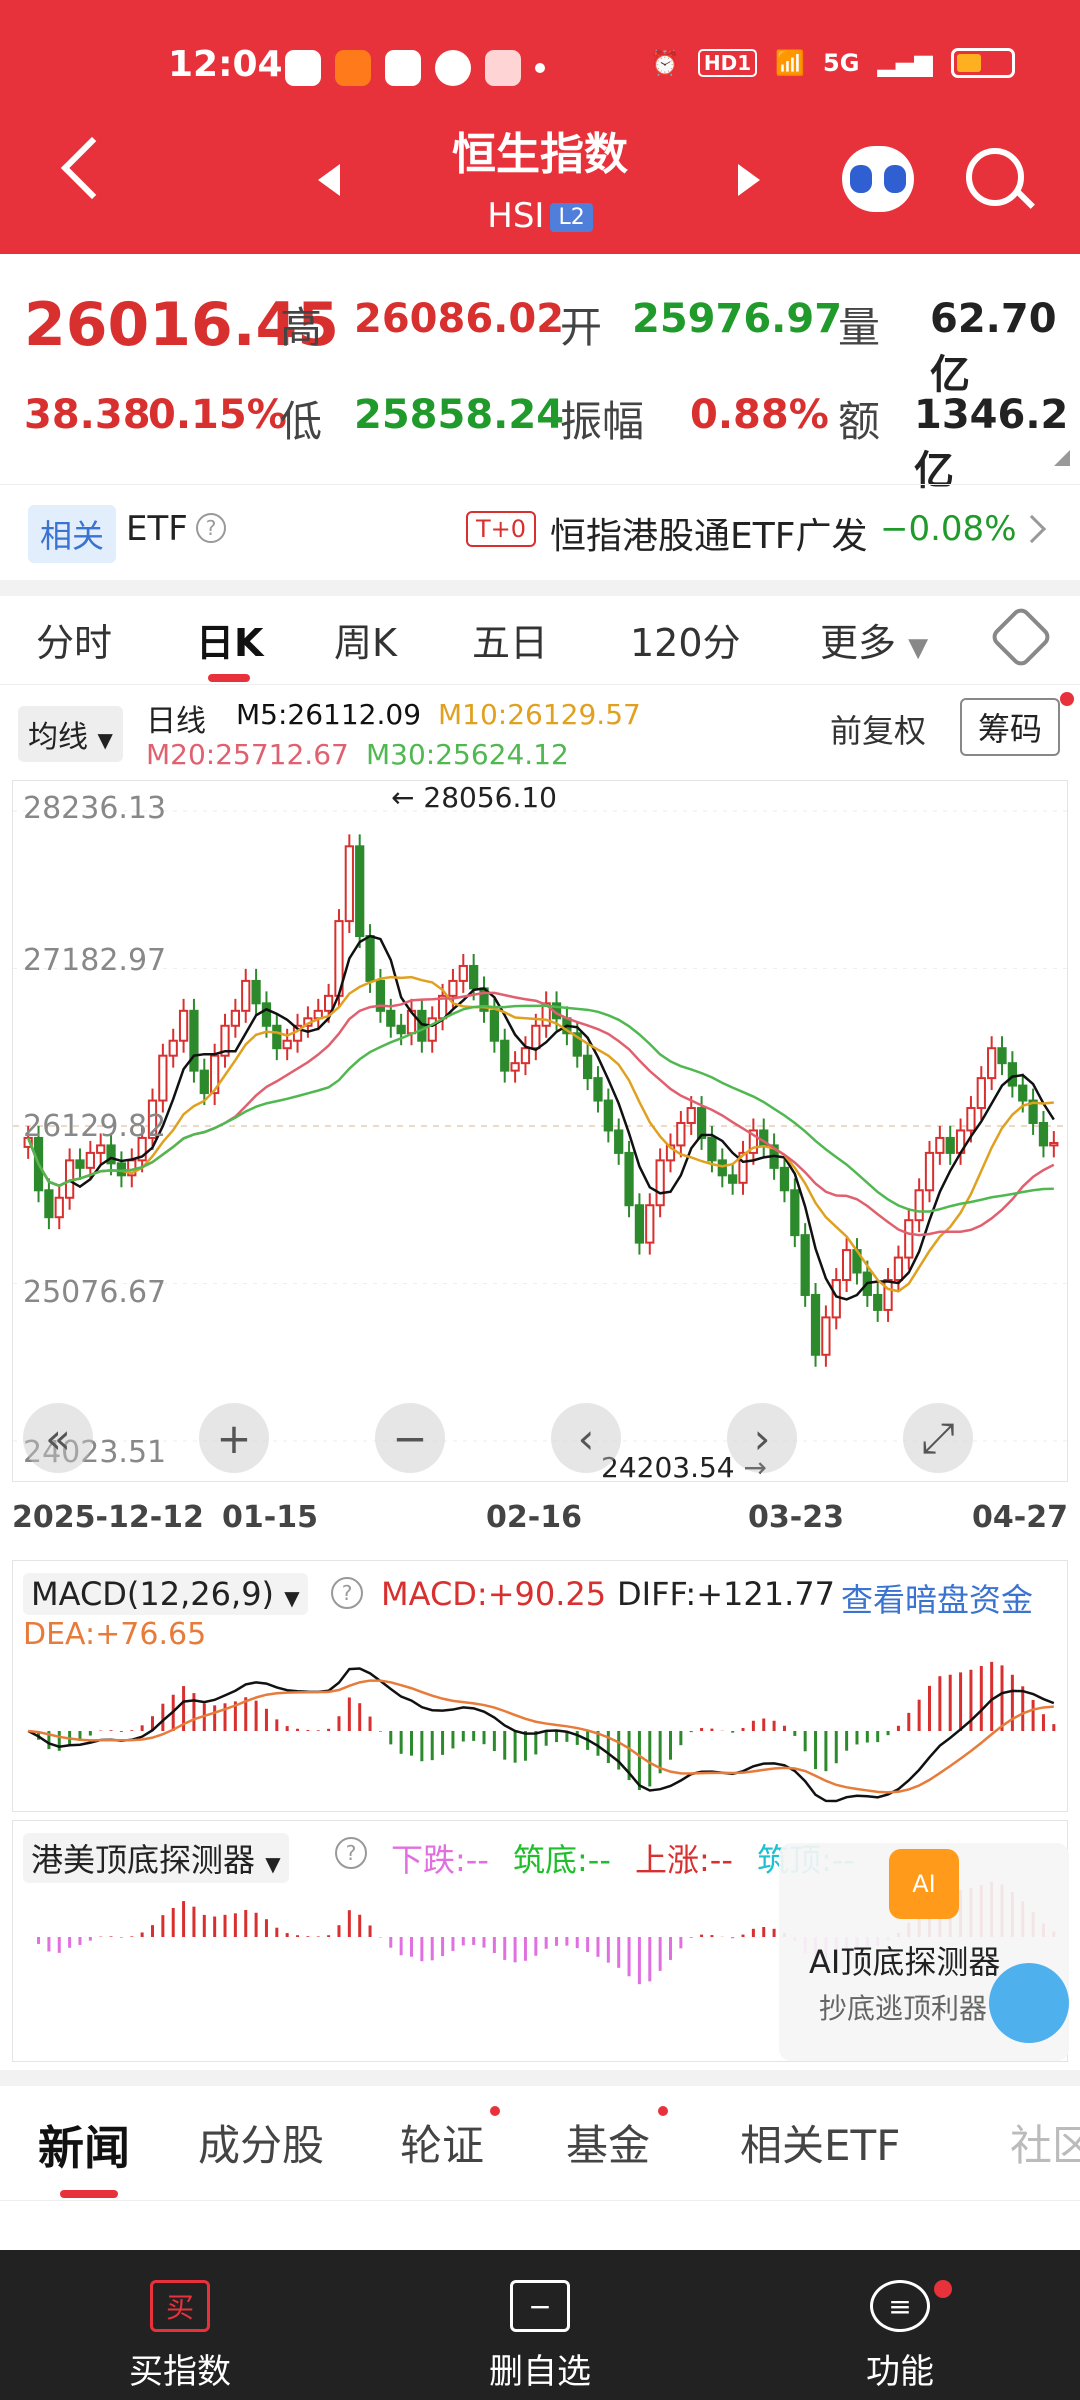 This screenshot has height=2400, width=1080. What do you see at coordinates (874, 643) in the screenshot?
I see `tab-more: 更多 ▼` at bounding box center [874, 643].